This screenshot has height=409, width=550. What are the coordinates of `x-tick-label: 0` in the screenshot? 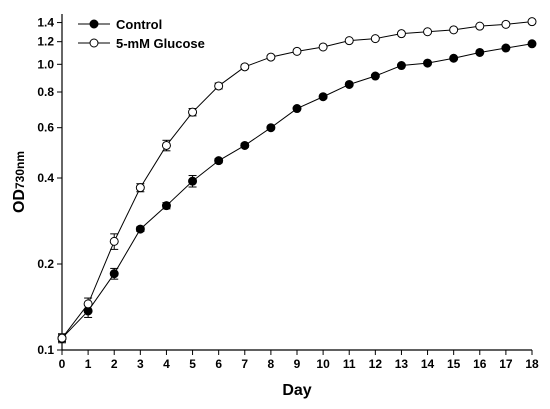 It's located at (62, 364).